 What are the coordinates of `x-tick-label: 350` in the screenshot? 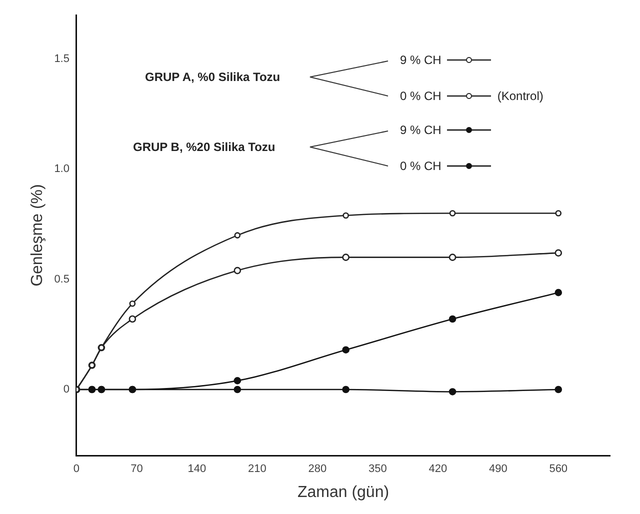 It's located at (377, 469).